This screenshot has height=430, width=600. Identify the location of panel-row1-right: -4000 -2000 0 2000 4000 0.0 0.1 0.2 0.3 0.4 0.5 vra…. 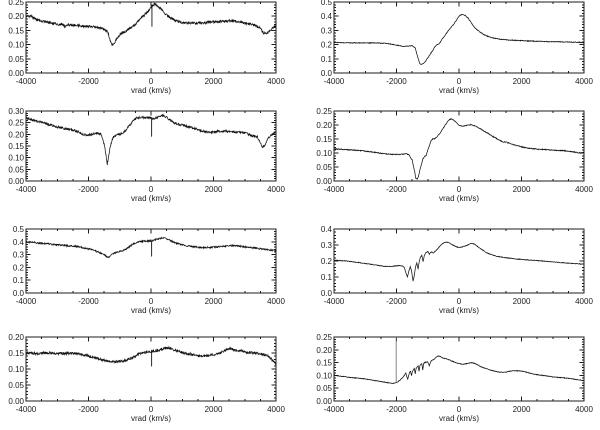
(457, 47).